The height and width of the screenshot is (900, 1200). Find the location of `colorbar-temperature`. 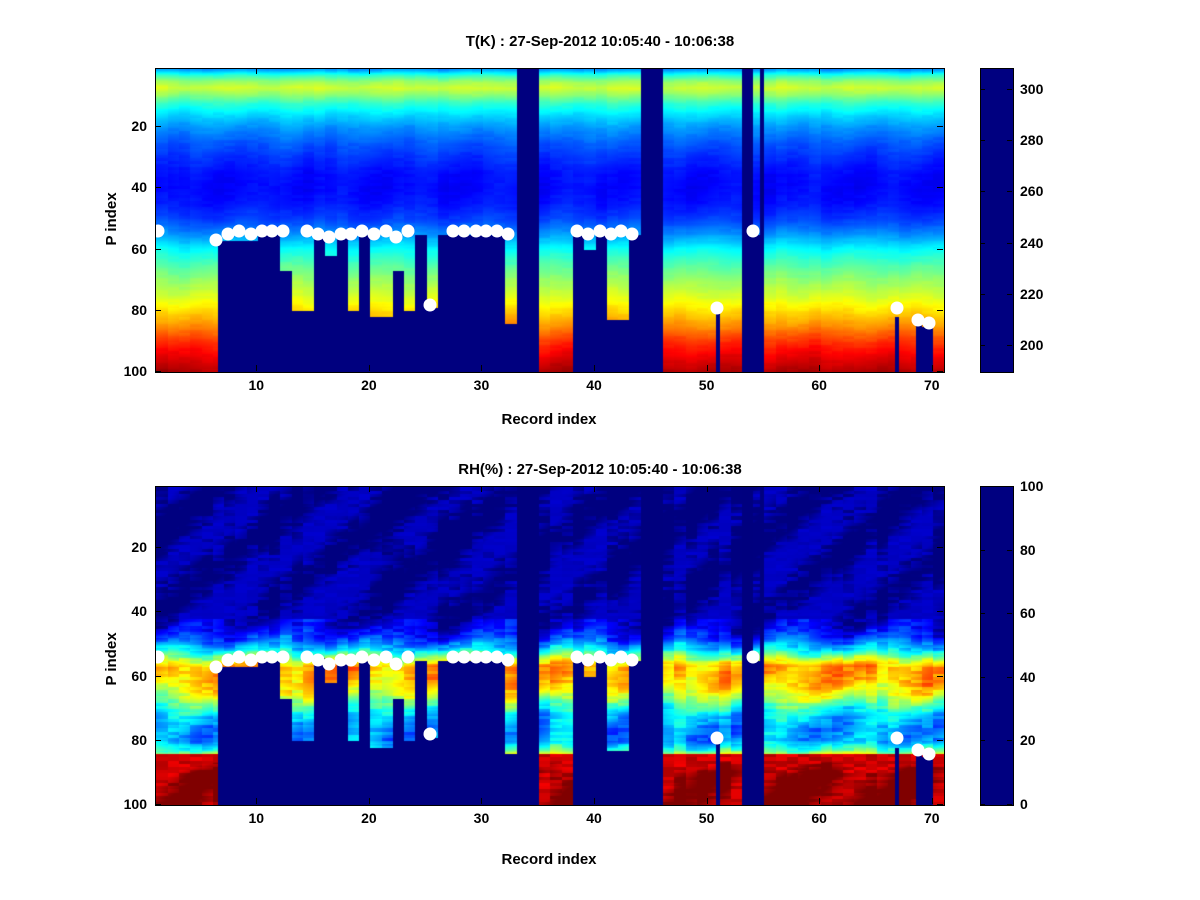

colorbar-temperature is located at coordinates (997, 220).